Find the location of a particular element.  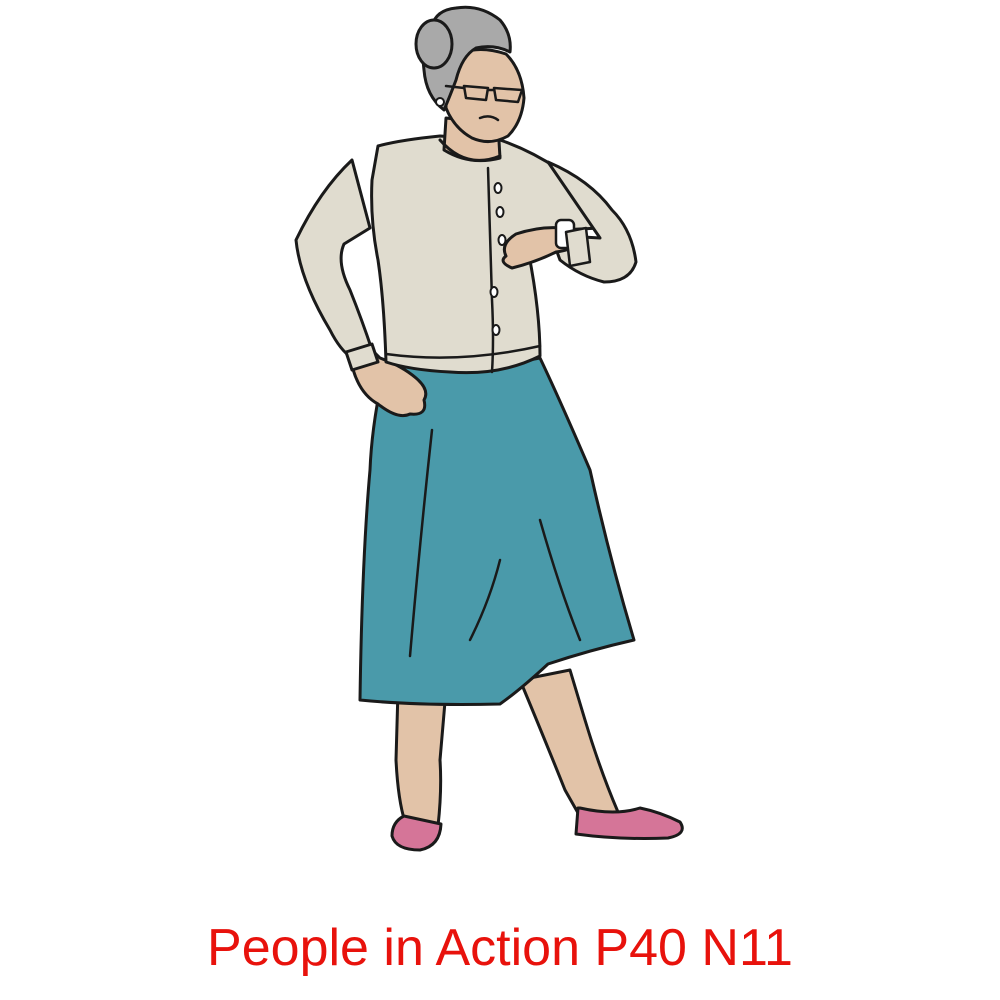

left-hand is located at coordinates (388, 383).